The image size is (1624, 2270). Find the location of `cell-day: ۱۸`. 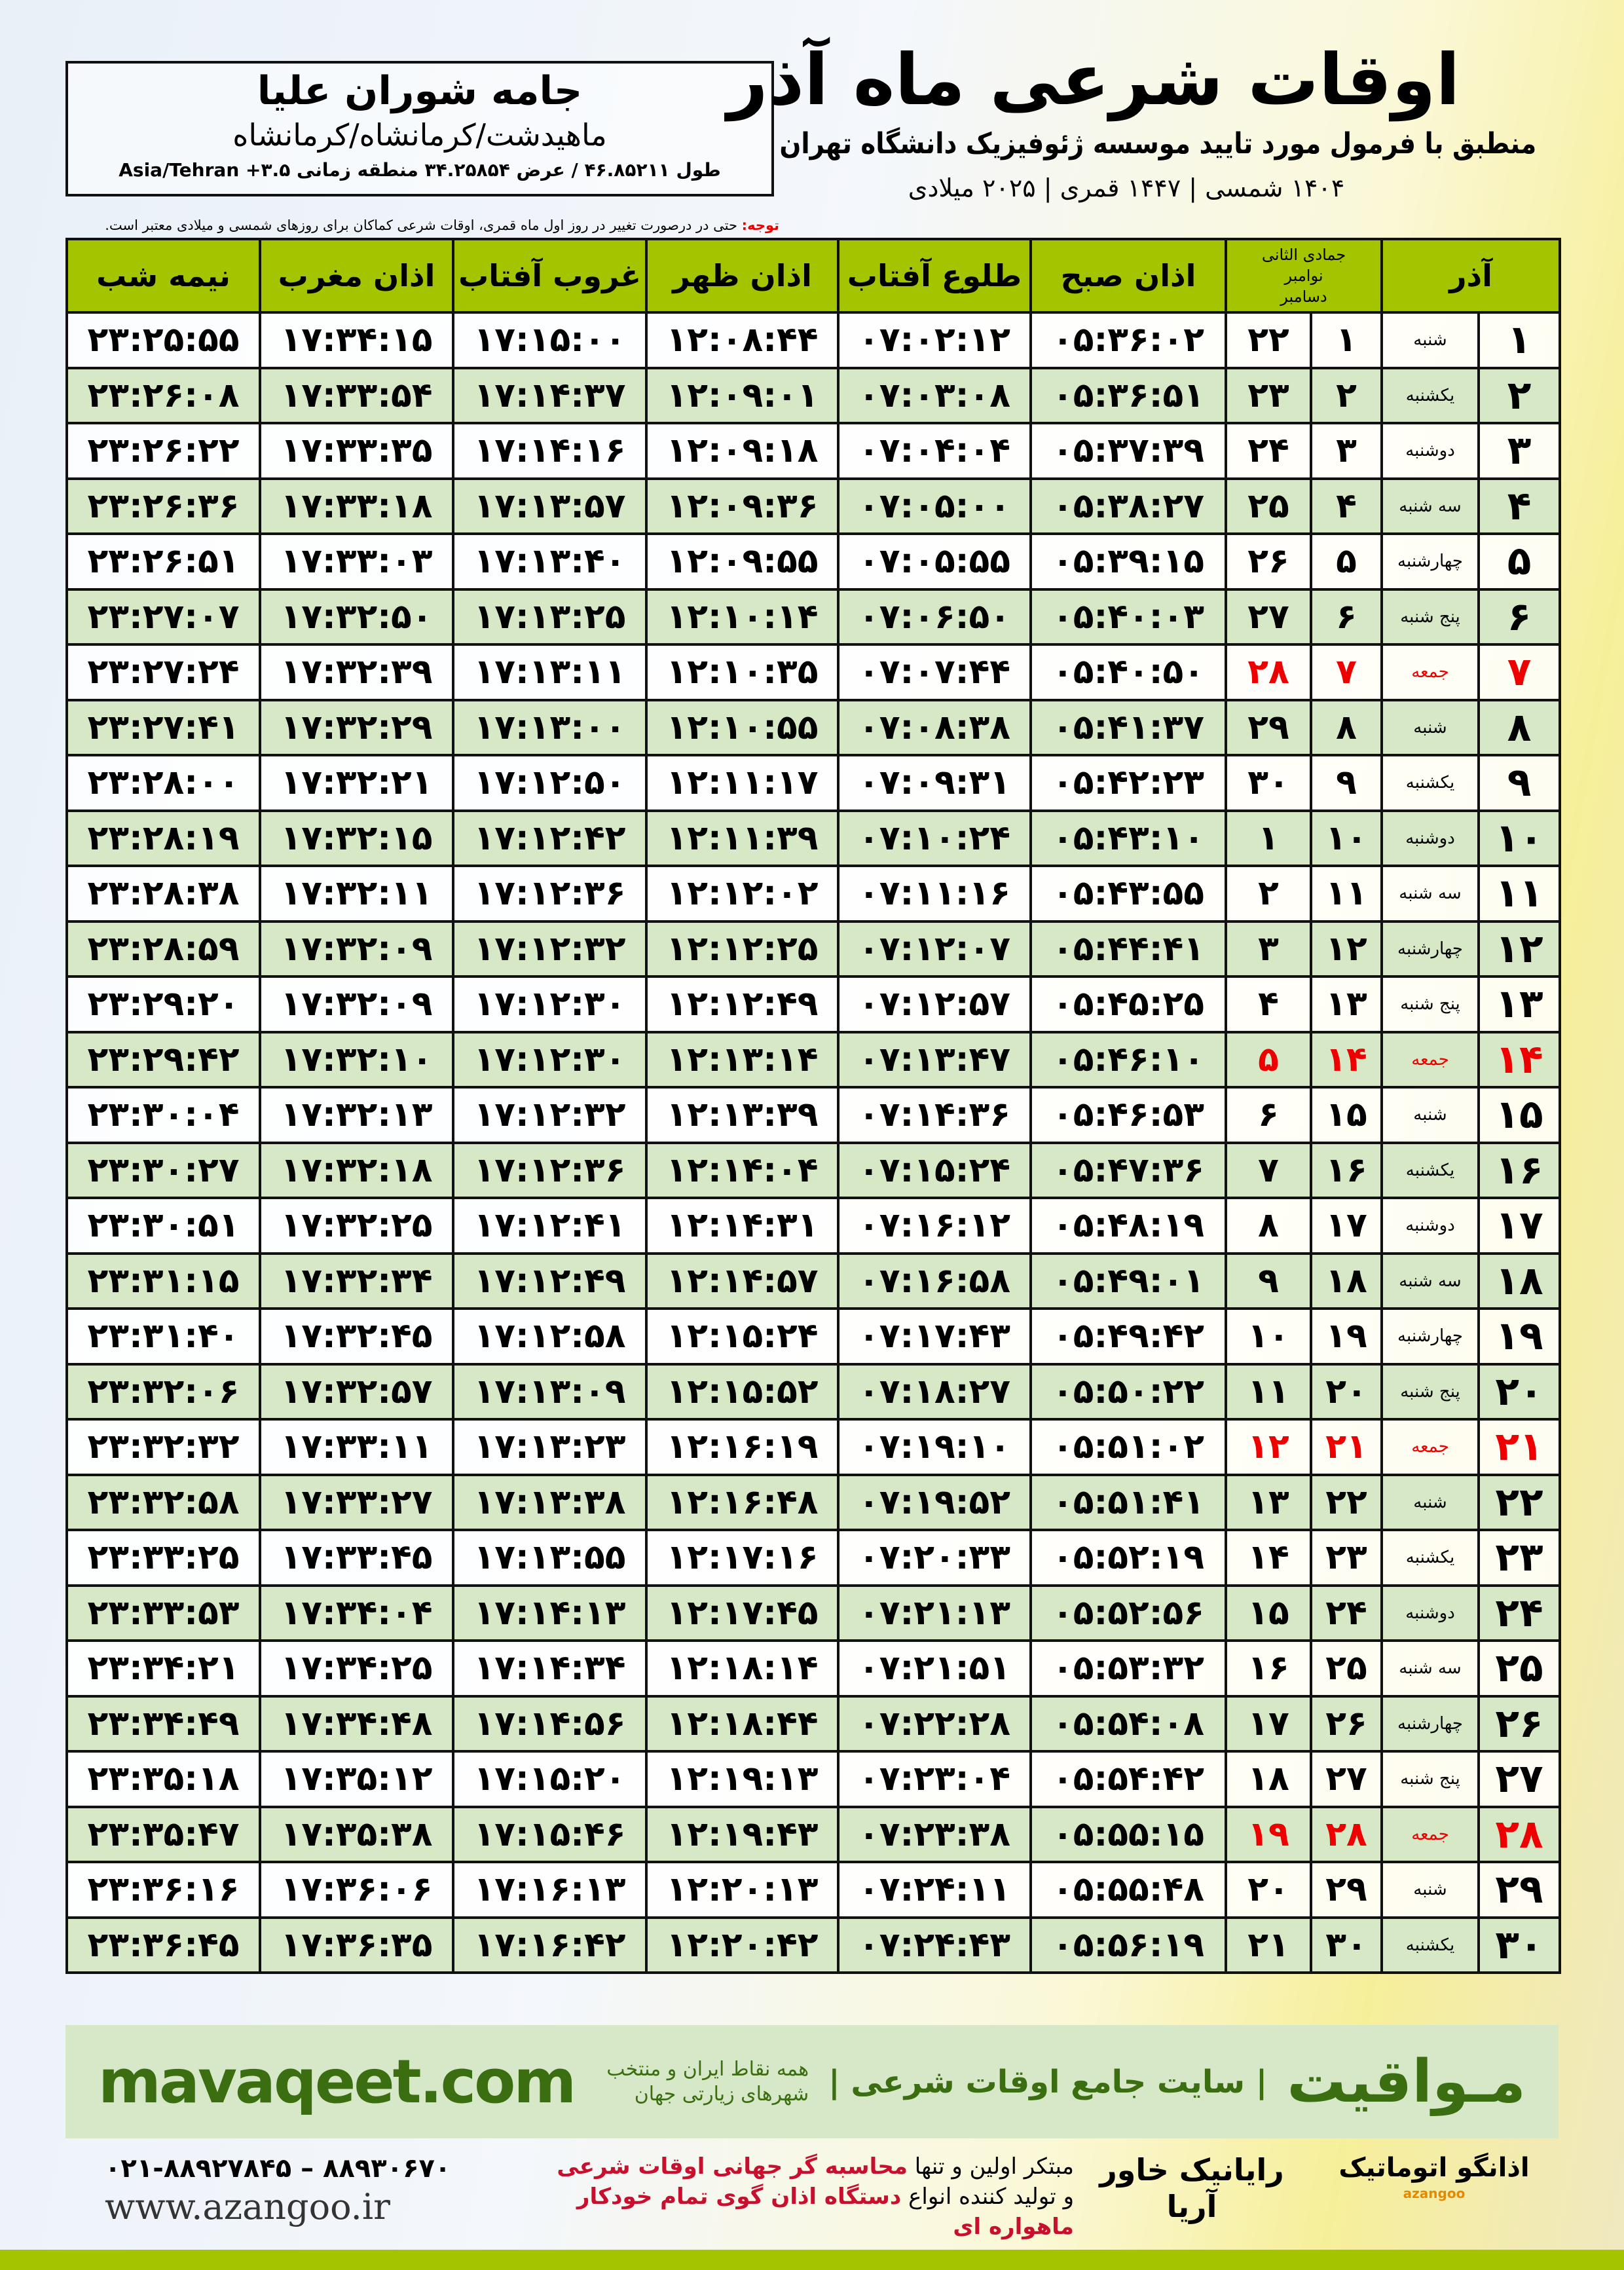

cell-day: ۱۸ is located at coordinates (1519, 1281).